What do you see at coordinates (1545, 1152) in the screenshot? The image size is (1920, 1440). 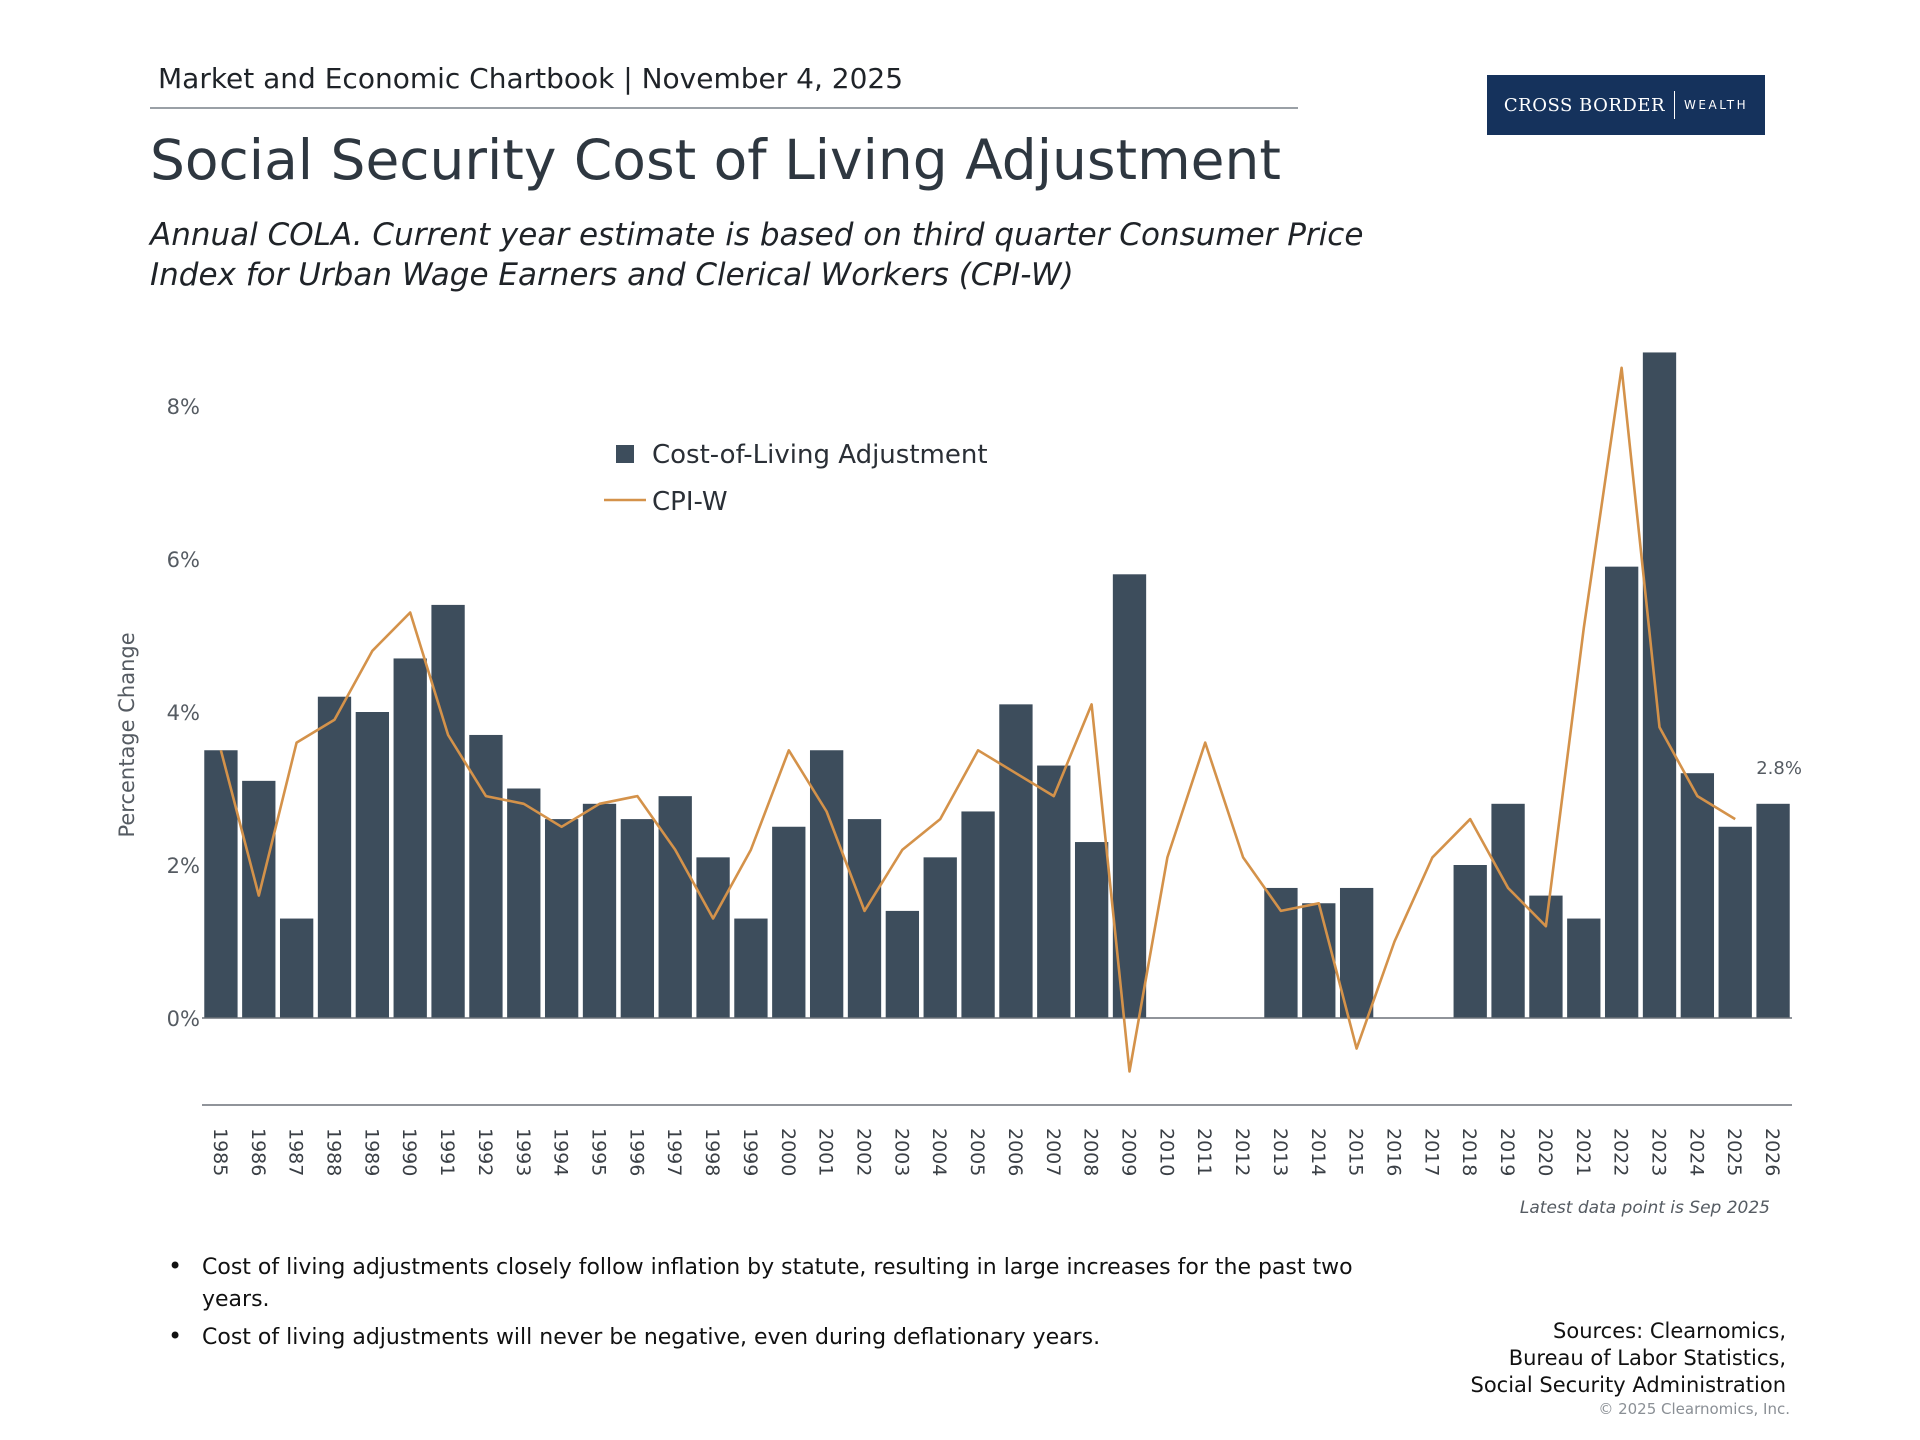 I see `x-tick-label: 2020` at bounding box center [1545, 1152].